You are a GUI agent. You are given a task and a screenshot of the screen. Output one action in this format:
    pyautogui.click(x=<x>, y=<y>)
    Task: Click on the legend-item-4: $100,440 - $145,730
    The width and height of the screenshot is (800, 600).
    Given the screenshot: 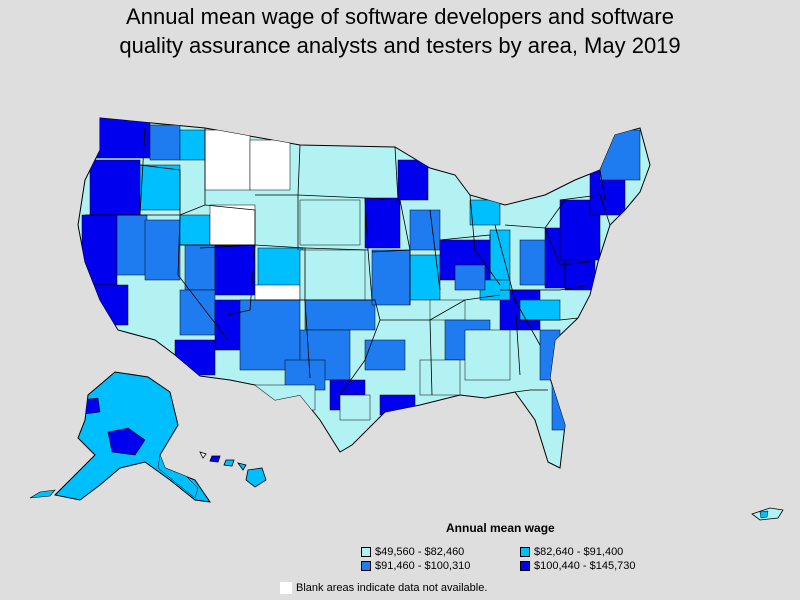 What is the action you would take?
    pyautogui.click(x=578, y=566)
    